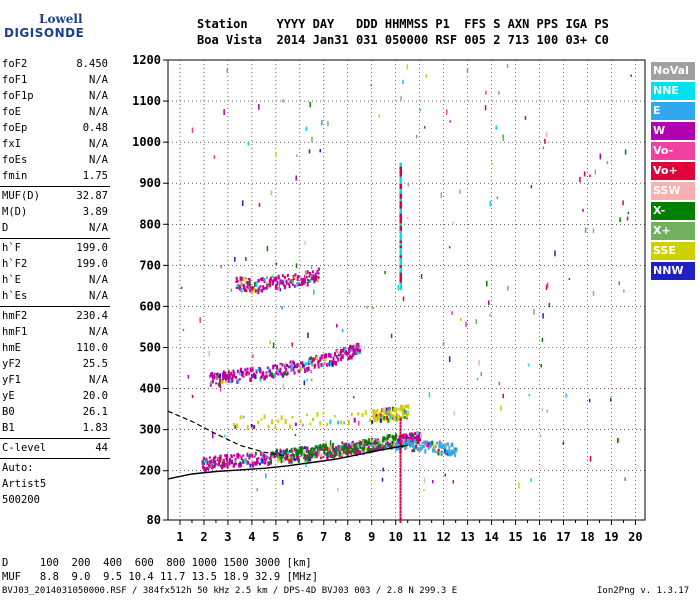 Image resolution: width=700 pixels, height=600 pixels. Describe the element at coordinates (55, 380) in the screenshot. I see `param-row: yF1 N/A` at that location.